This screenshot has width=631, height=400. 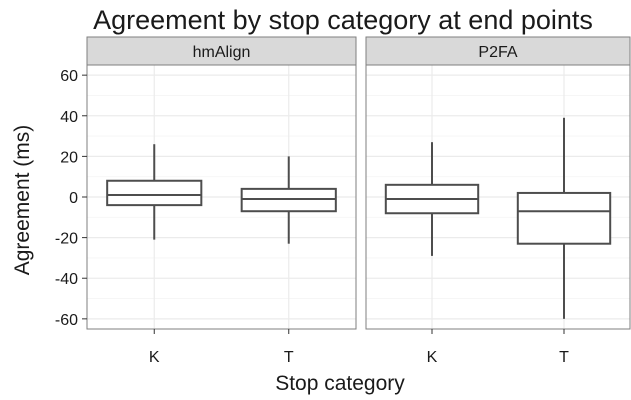 I want to click on y-axis: -60 -40 -20 0 20 40 60, so click(x=71, y=198).